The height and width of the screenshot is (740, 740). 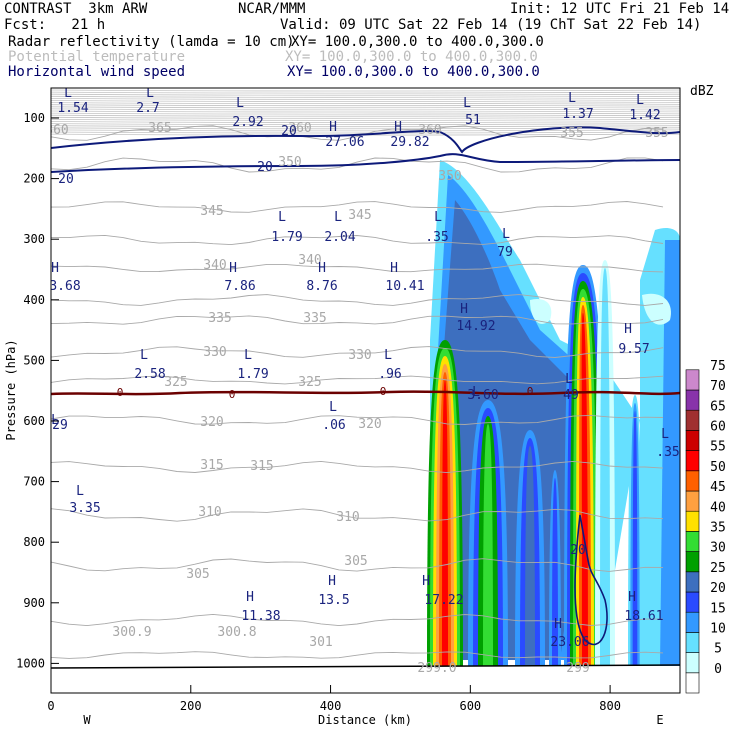 I want to click on extremum-value: 2.7, so click(x=147, y=108).